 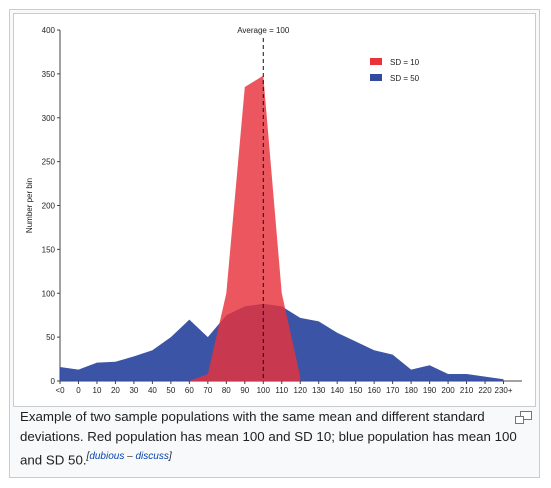 I want to click on x-tick-label: 90, so click(x=244, y=390).